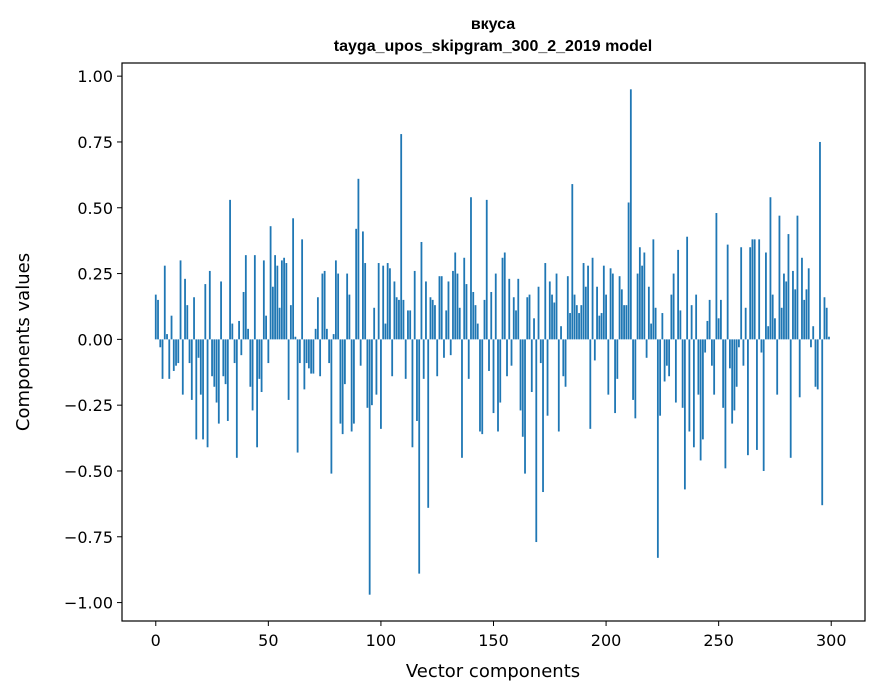 The image size is (880, 696). Describe the element at coordinates (93, 340) in the screenshot. I see `y-axis-ticks: 1.00 0.75 0.50 0.25 0.00 −0.25 −0.50 −0.75 −1.00` at that location.